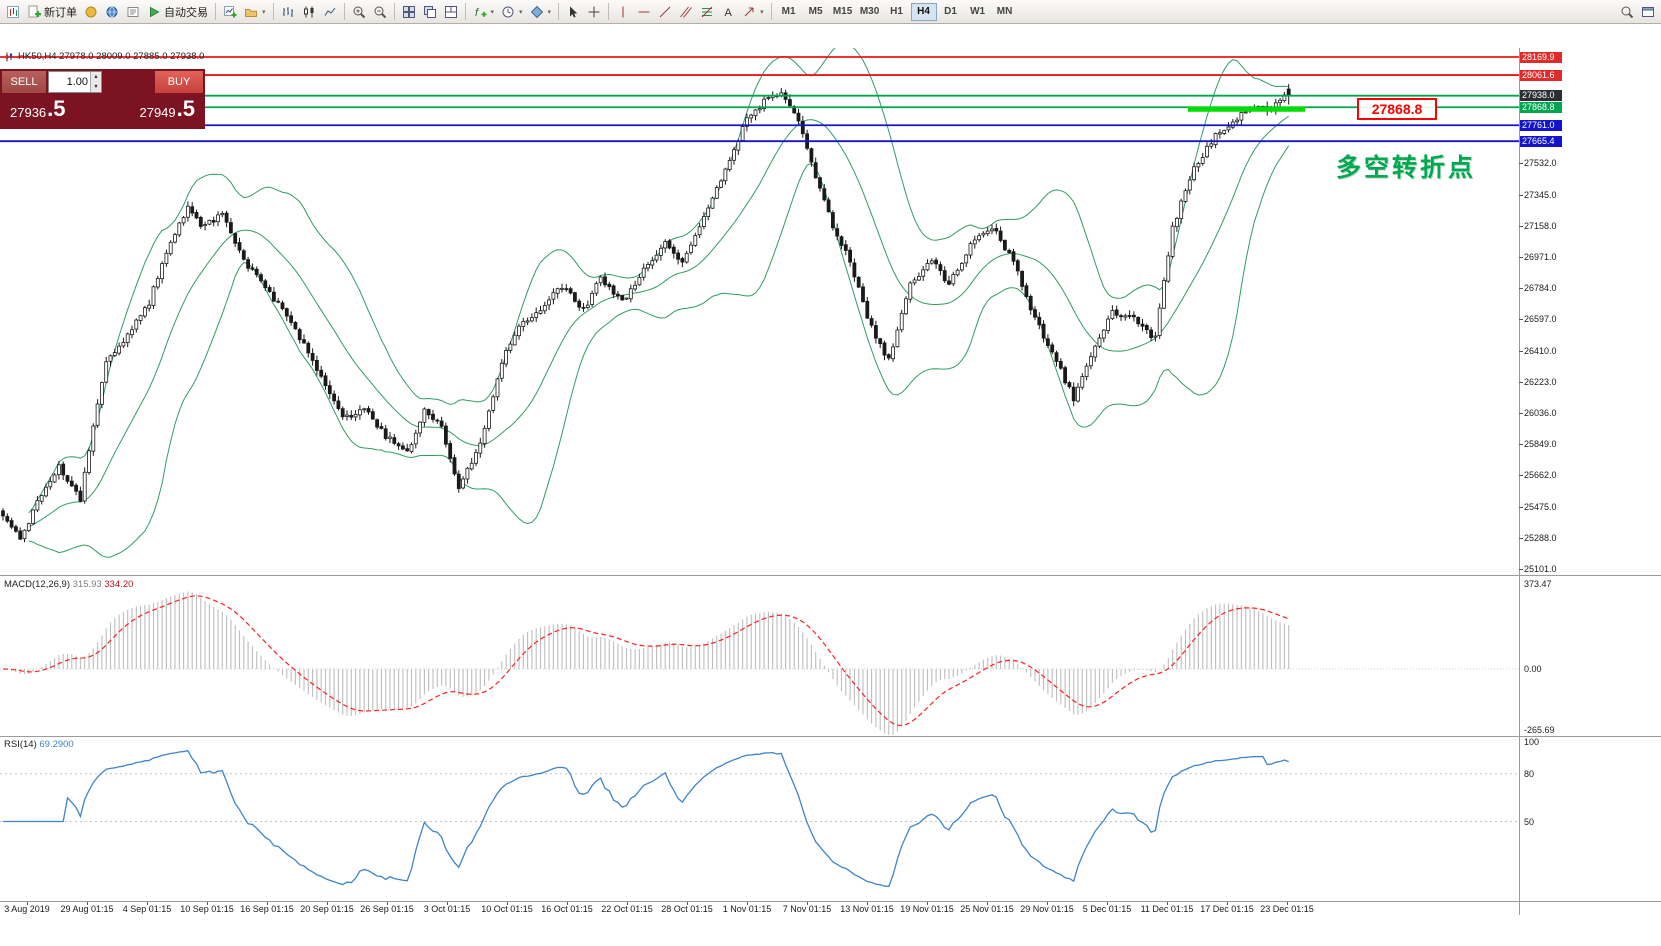 This screenshot has width=1661, height=946. What do you see at coordinates (507, 909) in the screenshot?
I see `time-axis-label: 10 Oct 01:15` at bounding box center [507, 909].